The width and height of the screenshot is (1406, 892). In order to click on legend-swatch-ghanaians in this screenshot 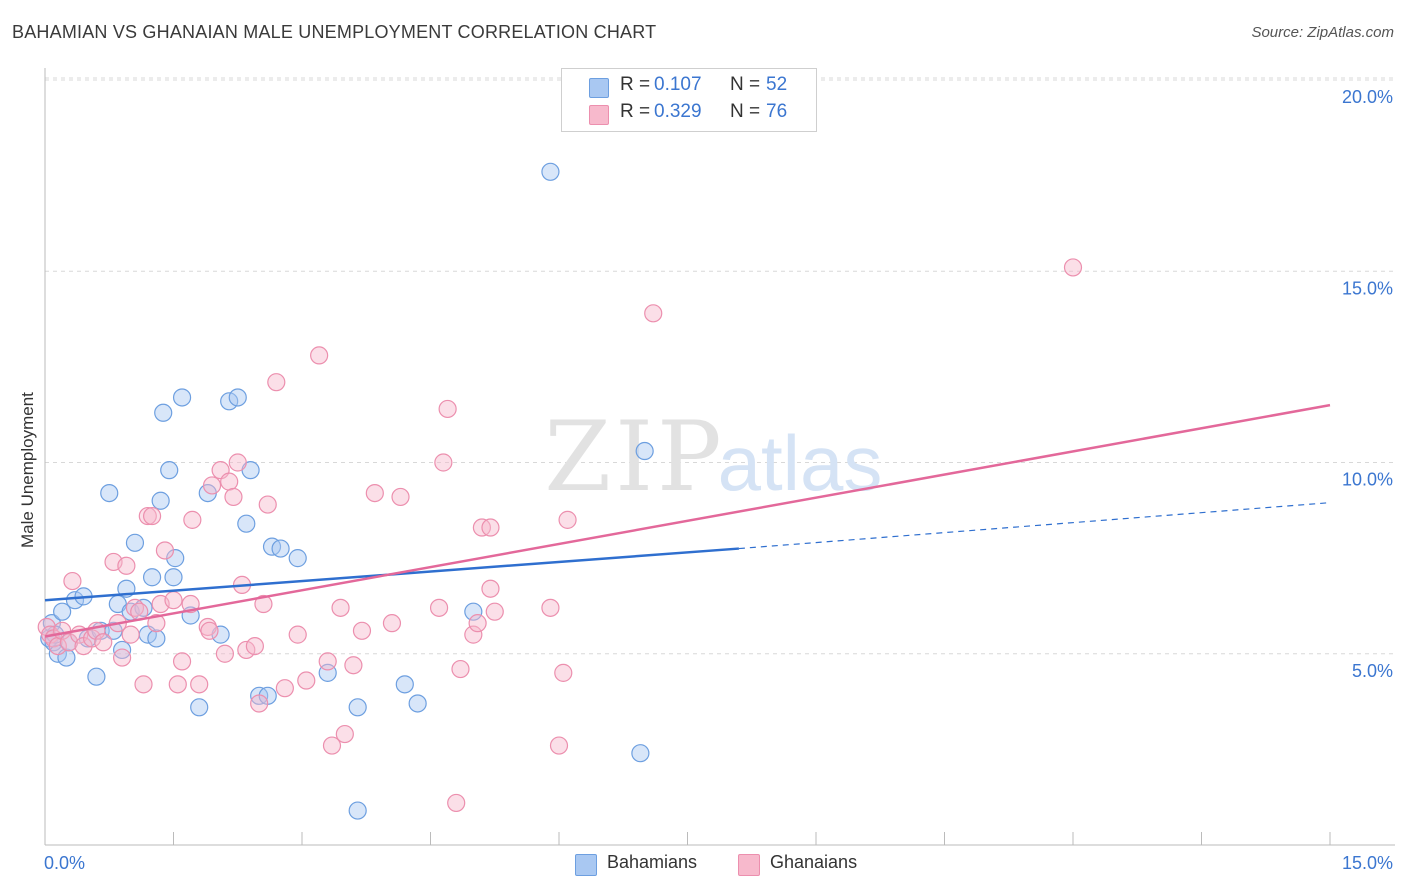, I will do `click(599, 115)`.